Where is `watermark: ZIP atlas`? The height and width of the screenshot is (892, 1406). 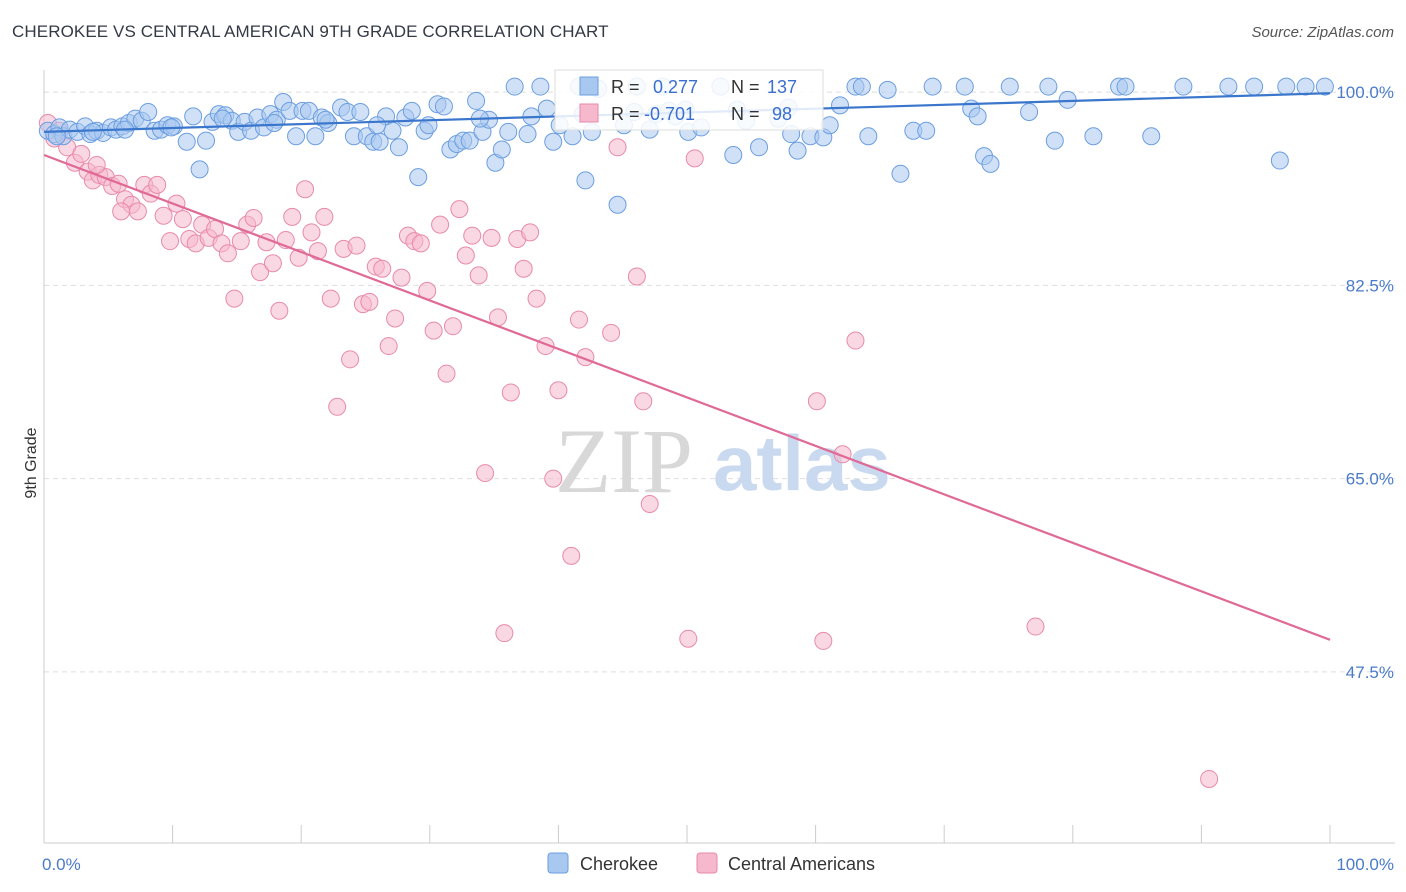 watermark: ZIP atlas is located at coordinates (723, 461).